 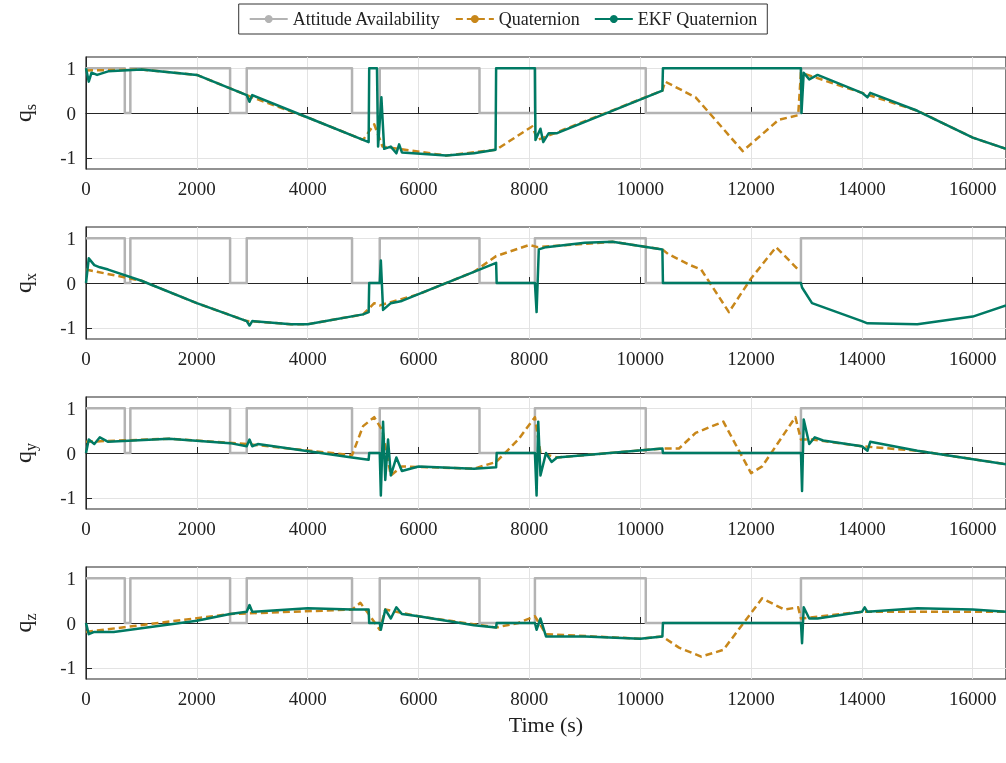 I want to click on legend-label: Quaternion, so click(x=539, y=19).